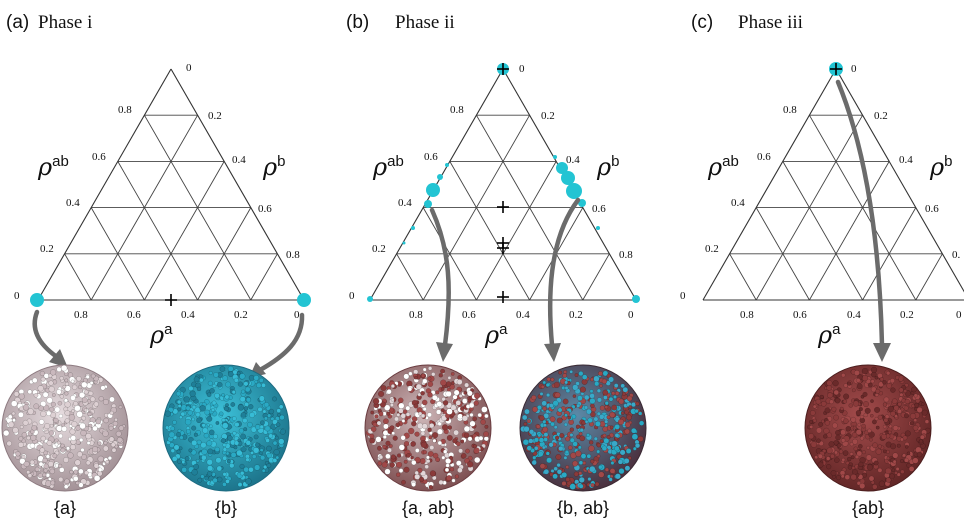 Image resolution: width=964 pixels, height=529 pixels. Describe the element at coordinates (769, 184) in the screenshot. I see `triangle-edge` at that location.